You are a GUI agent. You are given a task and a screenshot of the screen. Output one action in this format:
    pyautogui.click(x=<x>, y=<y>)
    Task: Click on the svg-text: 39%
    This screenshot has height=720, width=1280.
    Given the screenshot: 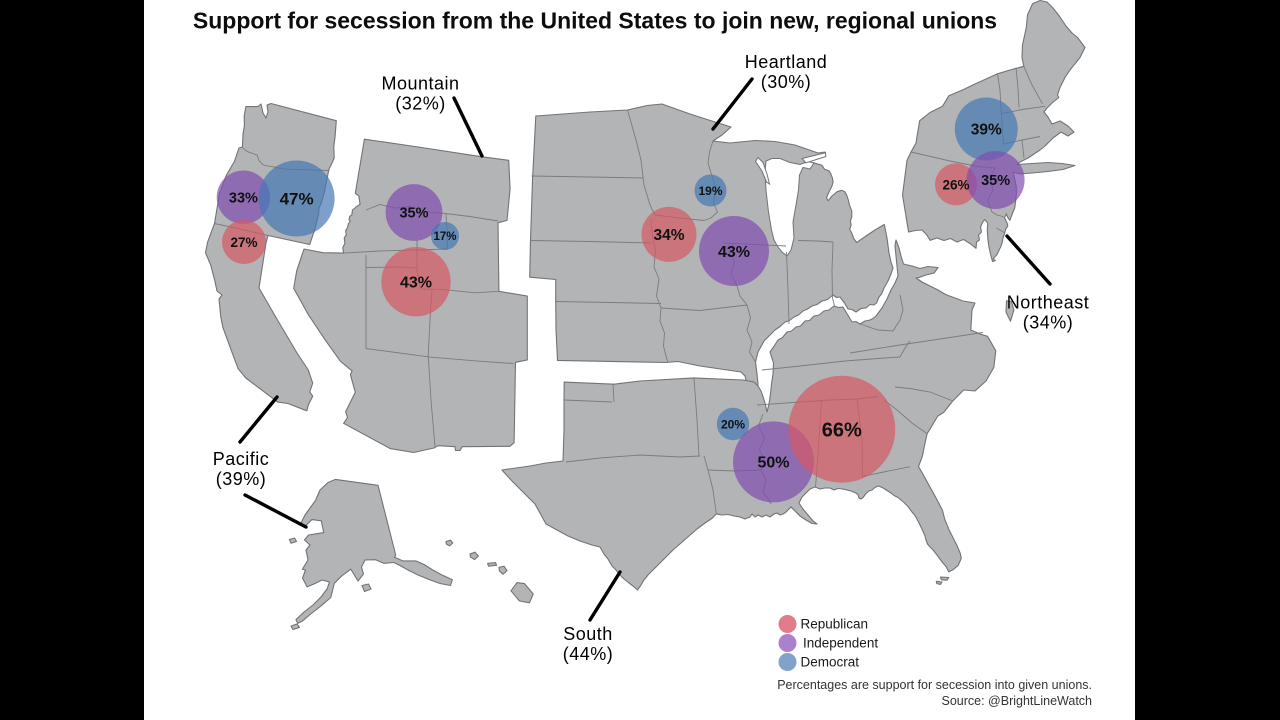 What is the action you would take?
    pyautogui.click(x=986, y=130)
    